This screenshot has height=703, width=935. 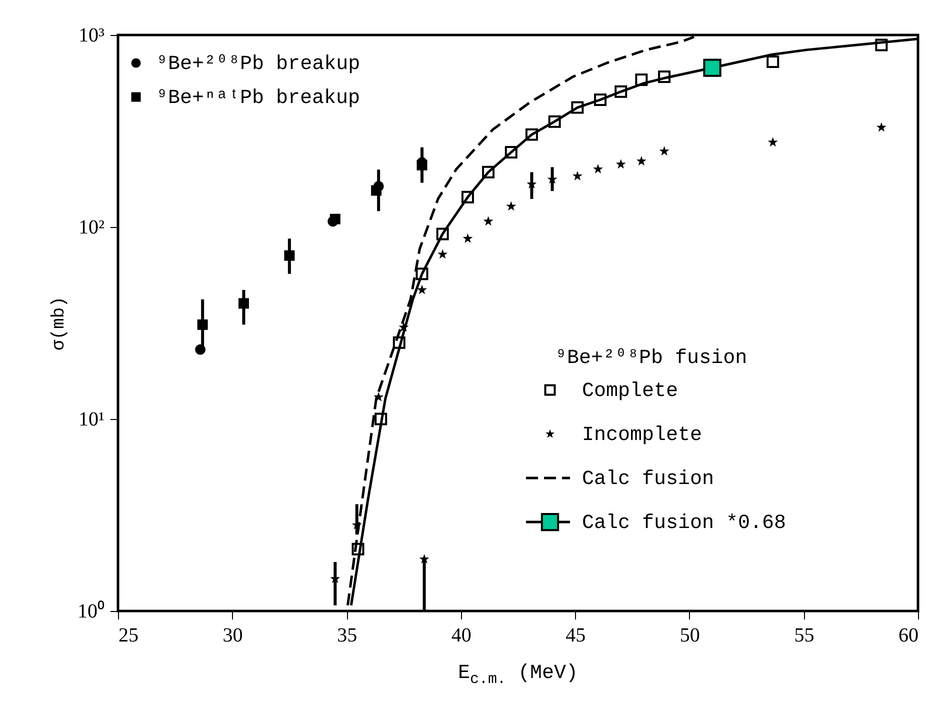 I want to click on x-tick-label: 50, so click(x=690, y=635).